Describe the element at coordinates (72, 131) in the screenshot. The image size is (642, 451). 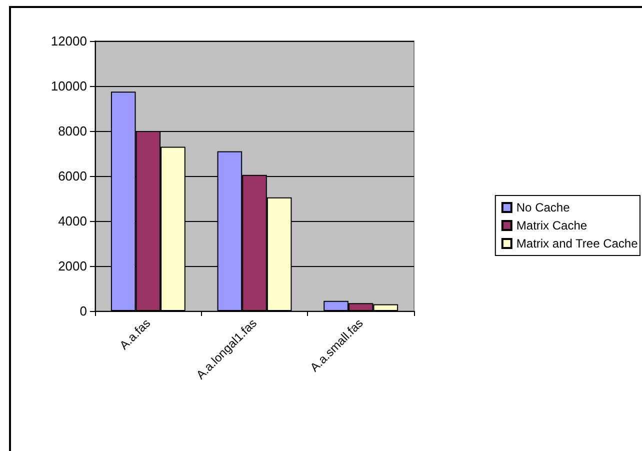
I see `y-tick-label: 8000` at that location.